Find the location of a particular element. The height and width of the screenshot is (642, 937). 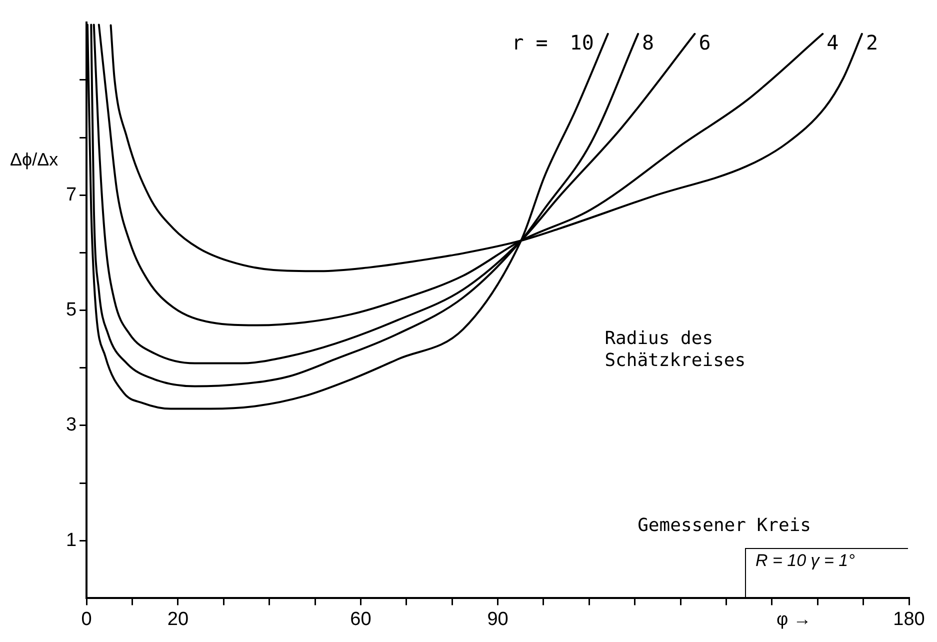

series-label: 6 is located at coordinates (704, 42).